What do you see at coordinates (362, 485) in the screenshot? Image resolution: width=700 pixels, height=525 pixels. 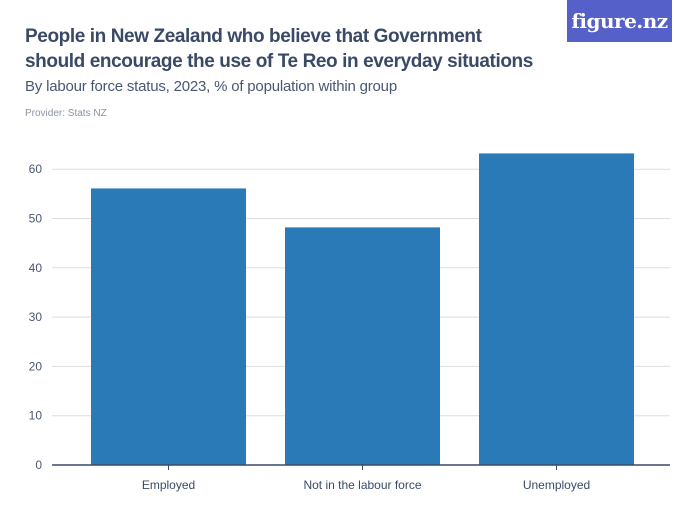 I see `x-tick-label: Not in the labour force` at bounding box center [362, 485].